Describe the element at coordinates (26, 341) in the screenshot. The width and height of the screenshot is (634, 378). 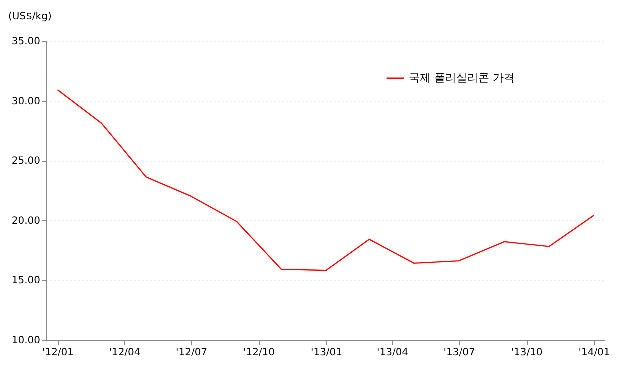
I see `y-tick-label: 10.00` at that location.